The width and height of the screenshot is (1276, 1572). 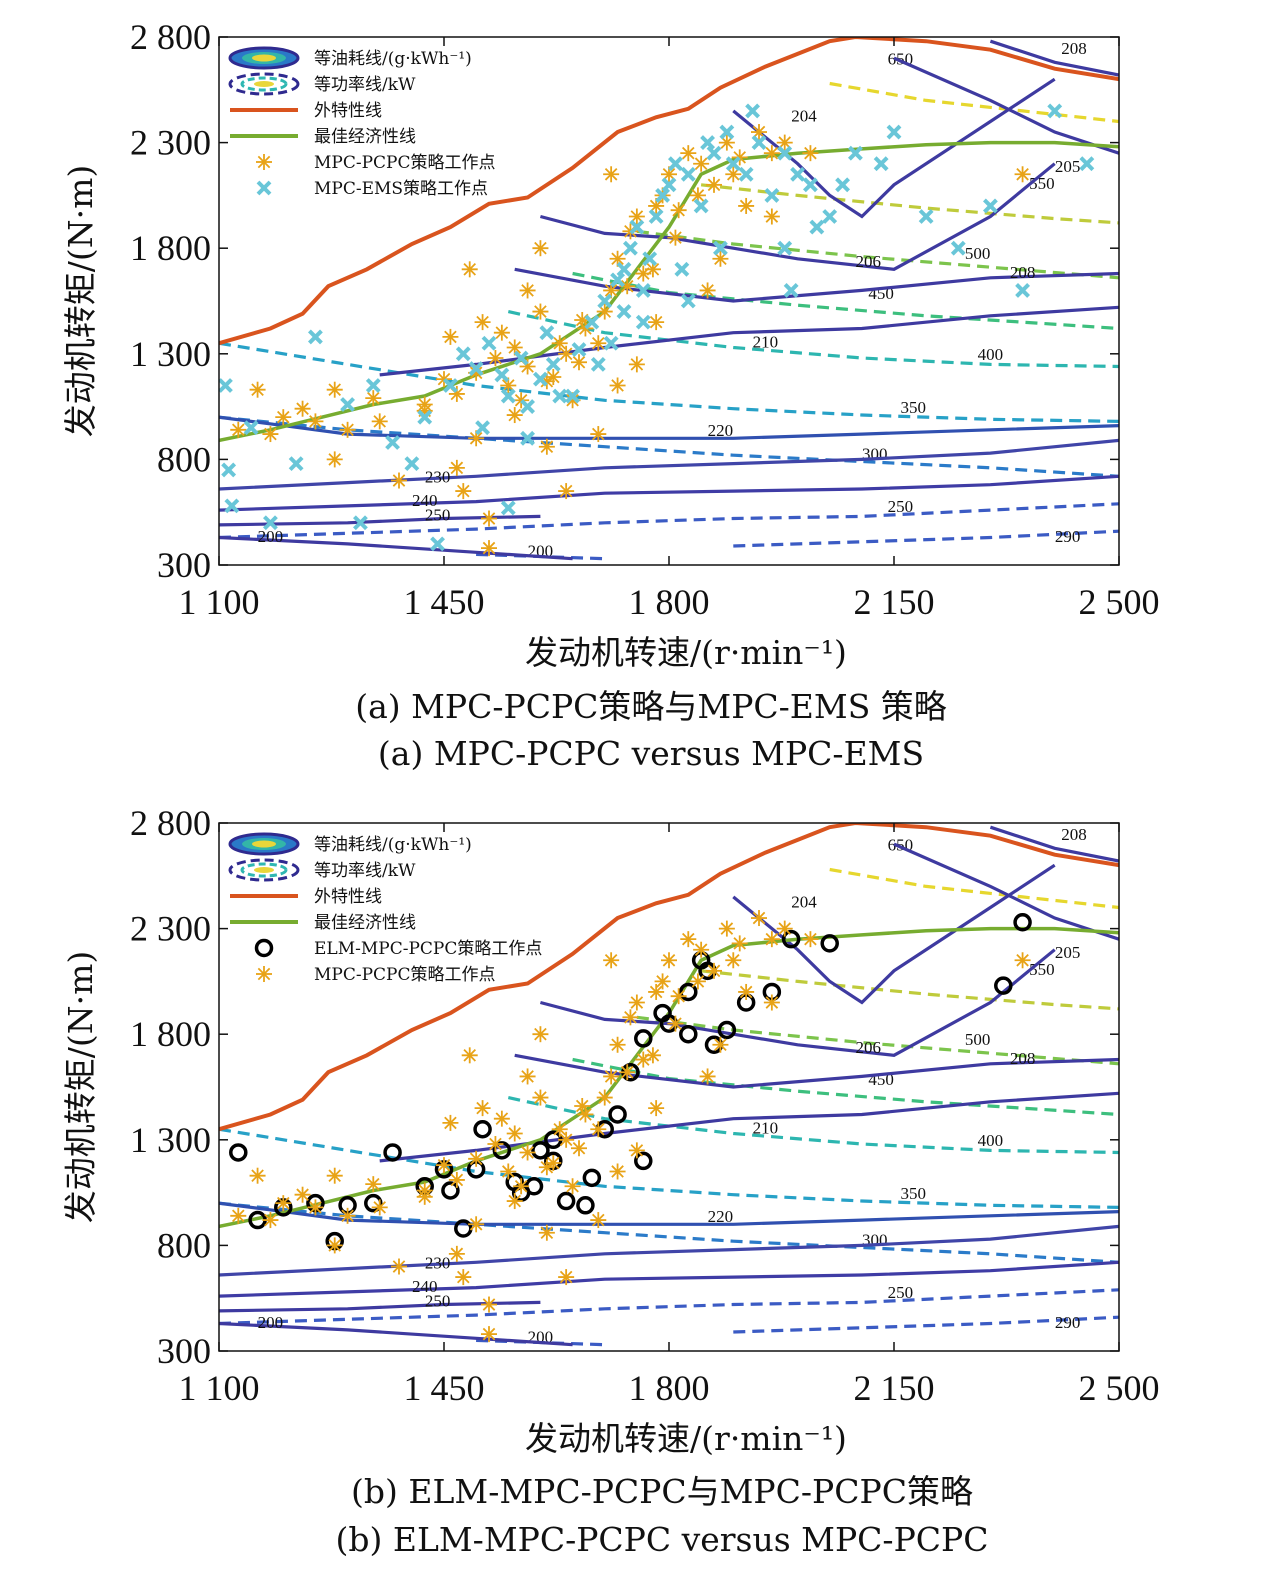 I want to click on legend-label: 外特性线, so click(x=348, y=111).